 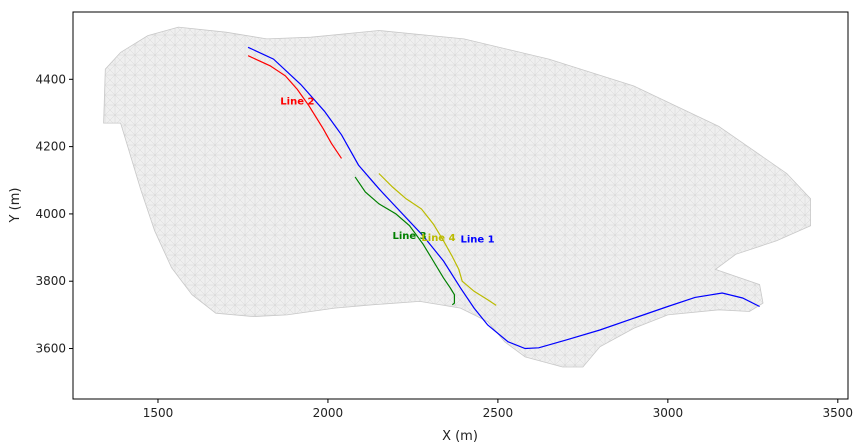 What do you see at coordinates (158, 413) in the screenshot?
I see `x-tick-label: 1500` at bounding box center [158, 413].